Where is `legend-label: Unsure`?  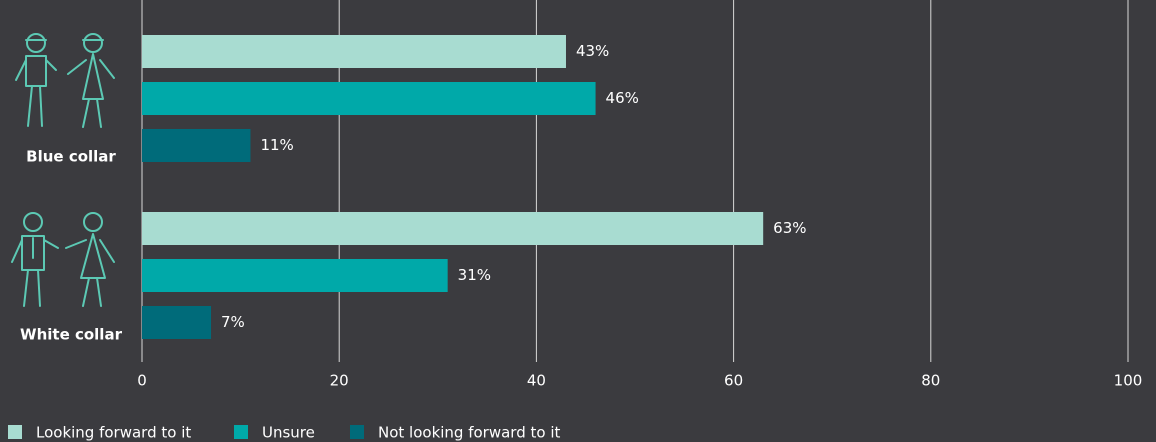 legend-label: Unsure is located at coordinates (288, 433).